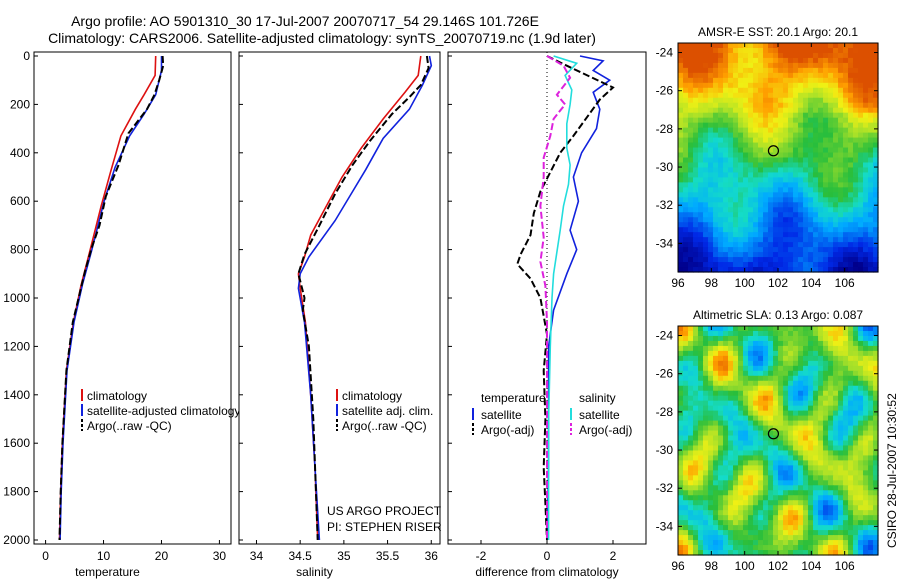 This screenshot has width=900, height=580. Describe the element at coordinates (678, 283) in the screenshot. I see `longitude-tick-label: 96` at that location.